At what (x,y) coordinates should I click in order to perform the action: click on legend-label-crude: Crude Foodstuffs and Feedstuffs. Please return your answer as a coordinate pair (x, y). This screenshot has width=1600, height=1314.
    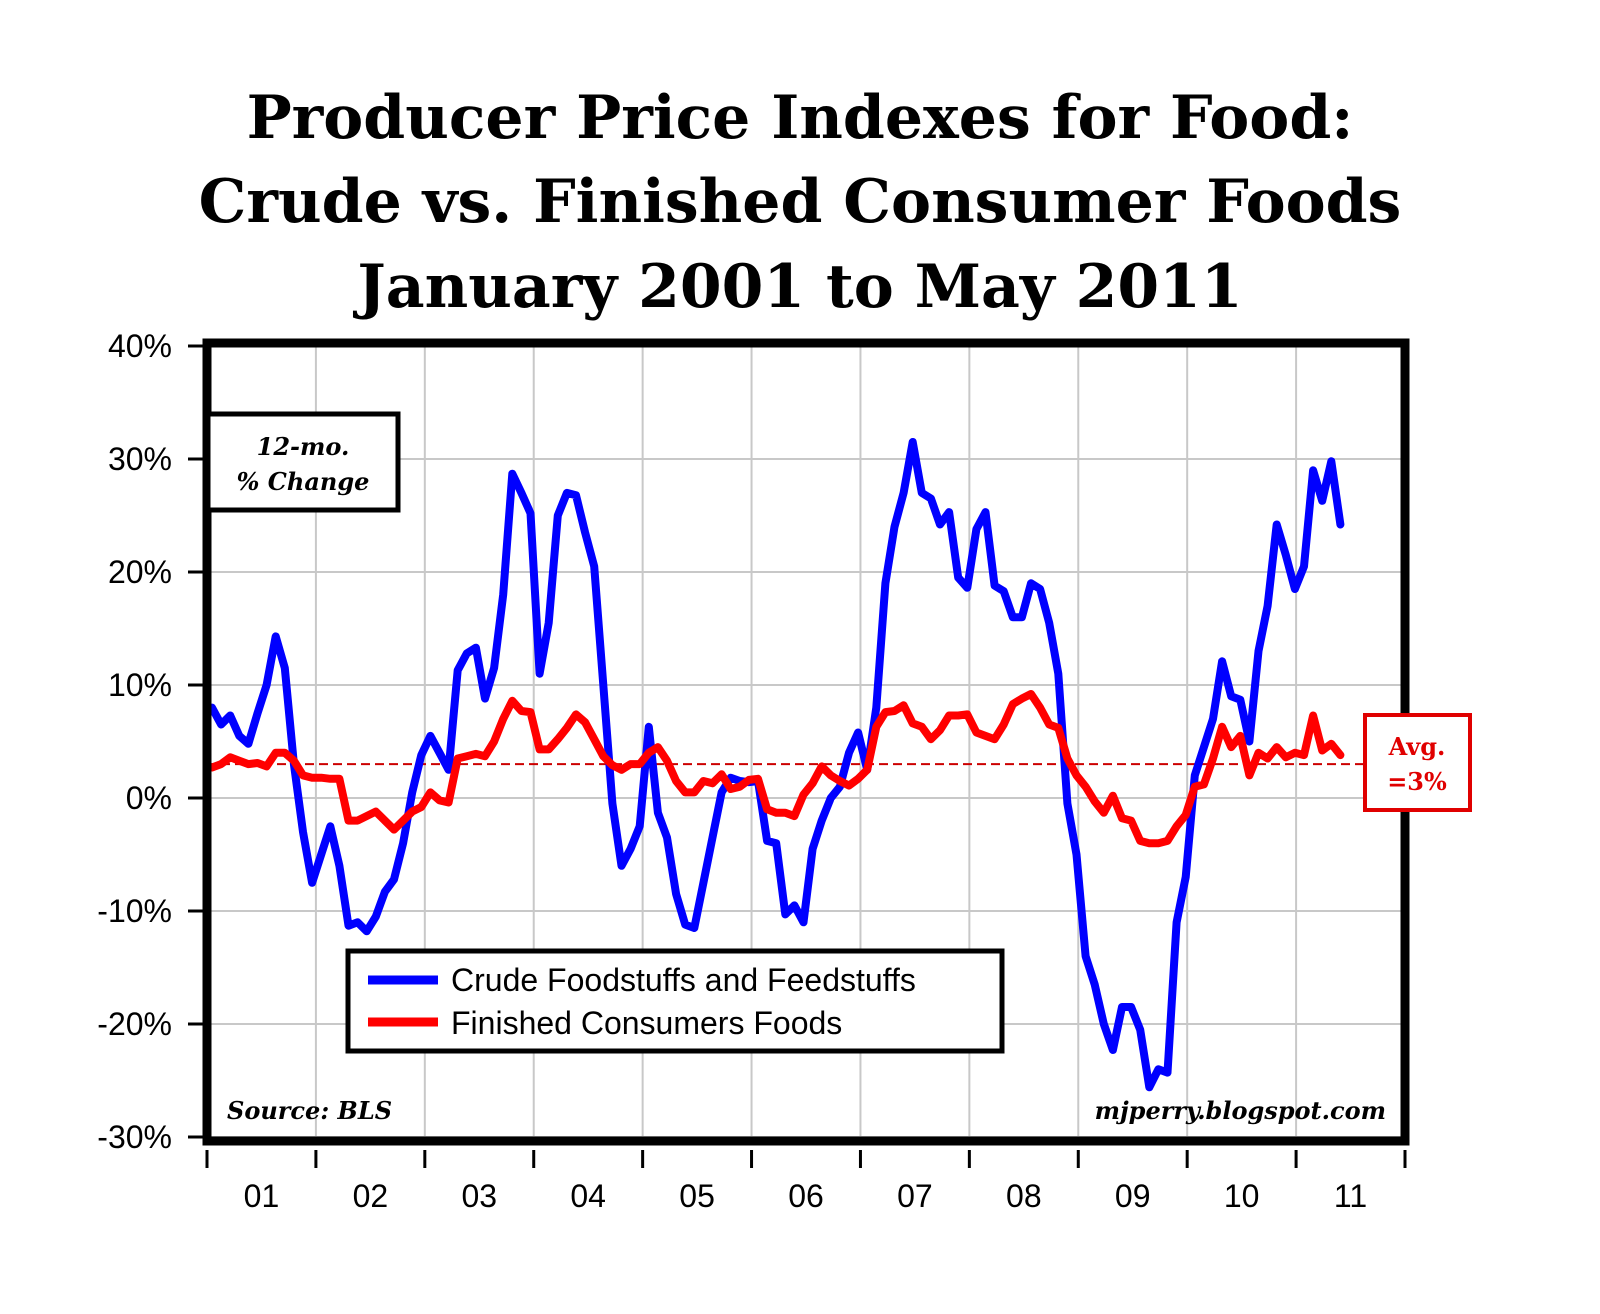
    Looking at the image, I should click on (683, 980).